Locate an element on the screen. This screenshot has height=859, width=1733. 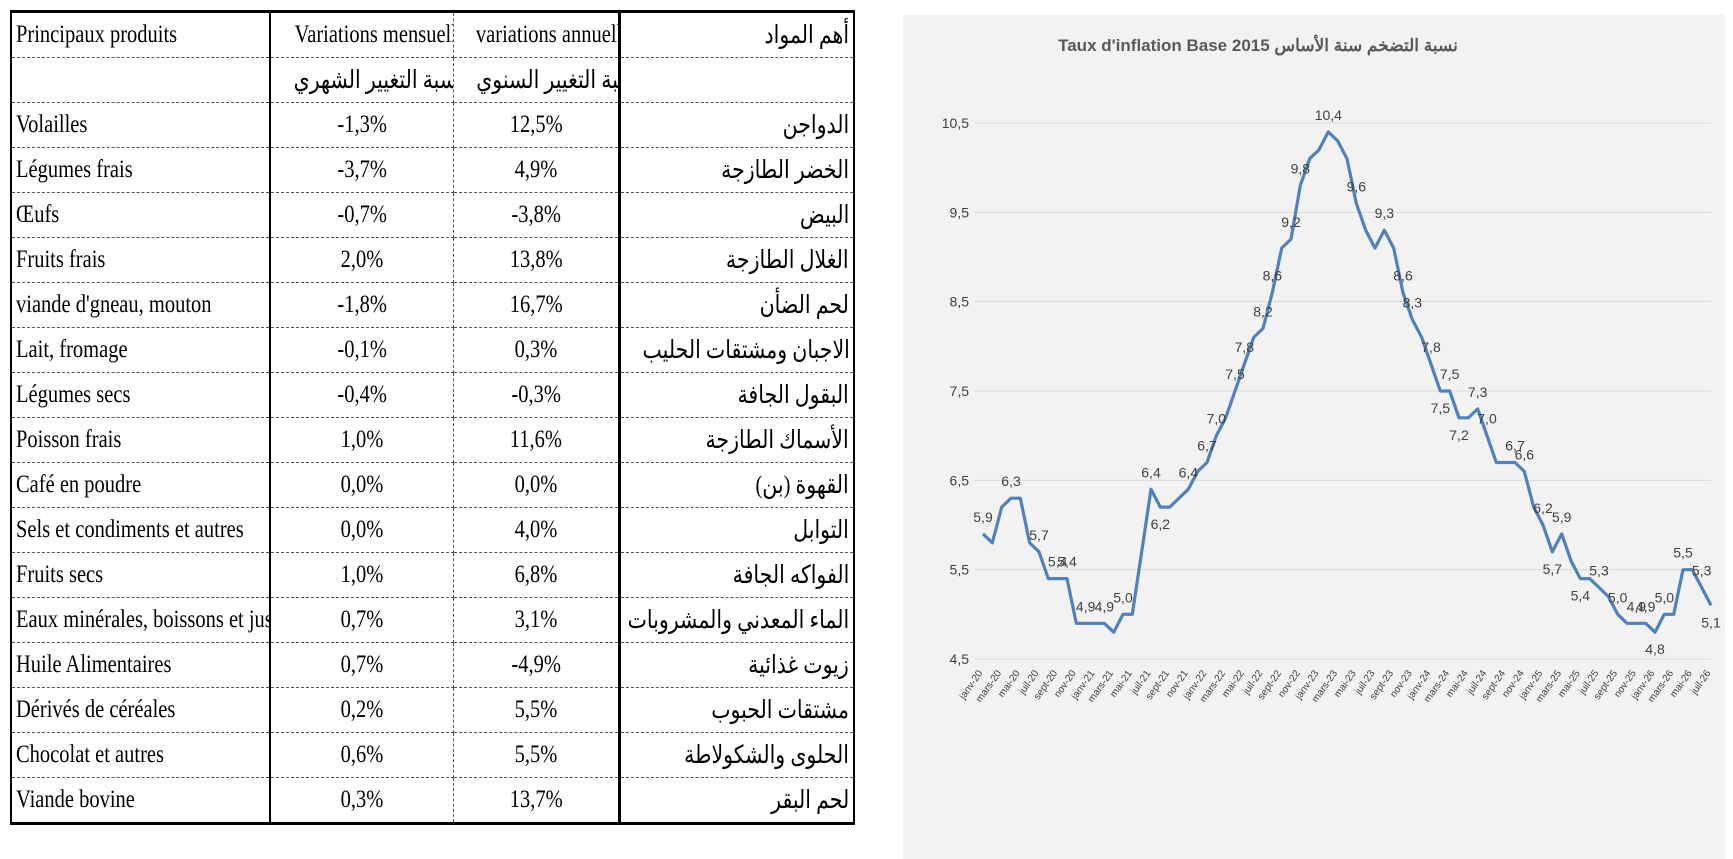
table-cell: Fruits secs is located at coordinates (140, 574).